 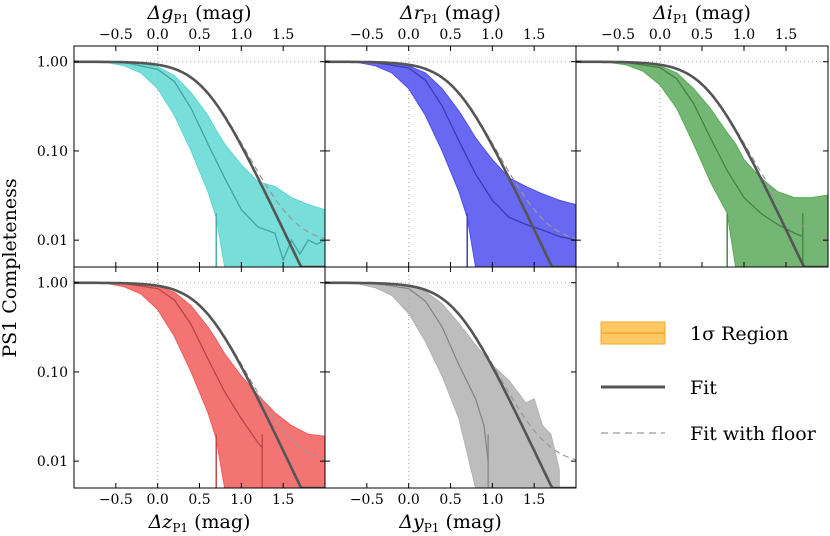 I want to click on plot-area-z, so click(x=199, y=377).